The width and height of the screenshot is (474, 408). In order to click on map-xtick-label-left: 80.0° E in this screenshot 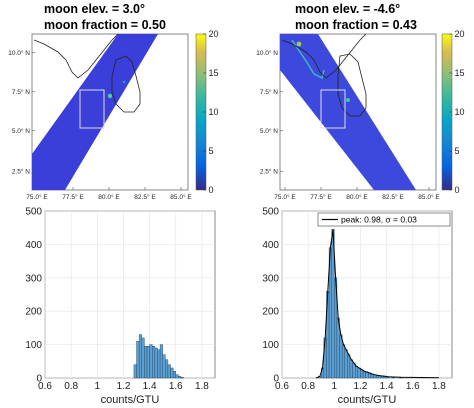, I will do `click(109, 197)`.